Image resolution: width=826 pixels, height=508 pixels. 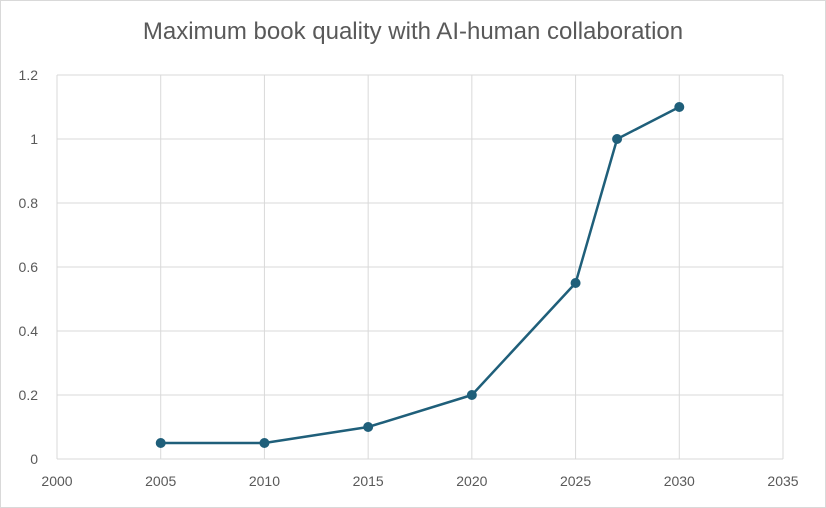 I want to click on x-tick-label: 2035, so click(x=782, y=481).